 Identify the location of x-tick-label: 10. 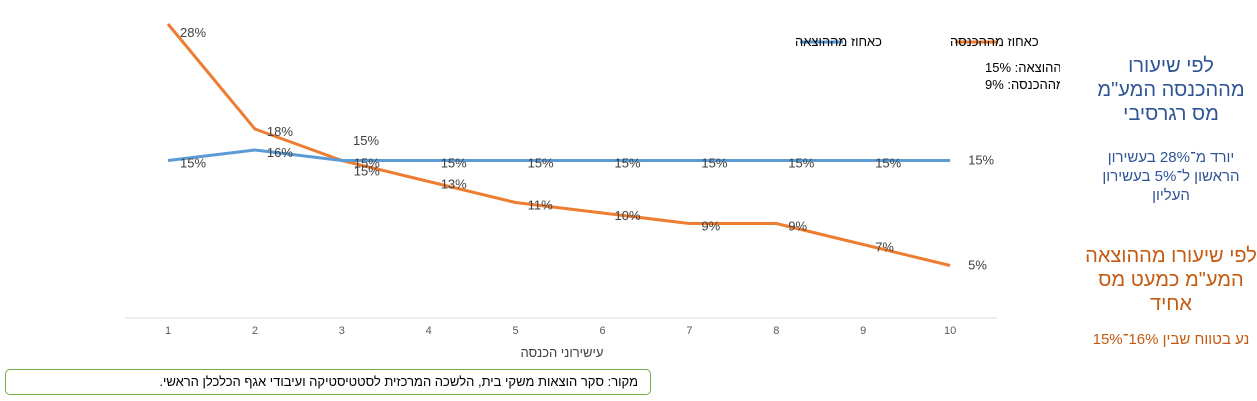
(950, 331).